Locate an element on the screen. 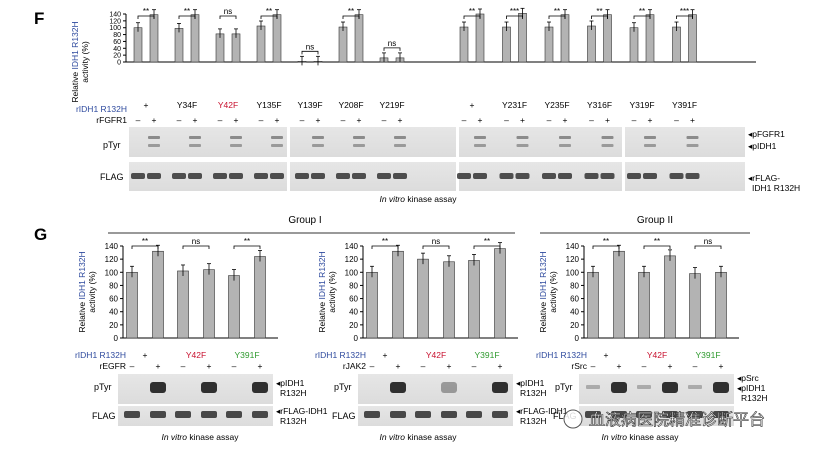 The height and width of the screenshot is (454, 830). g-caption-mid-rest: kinase assay is located at coordinates (431, 437).